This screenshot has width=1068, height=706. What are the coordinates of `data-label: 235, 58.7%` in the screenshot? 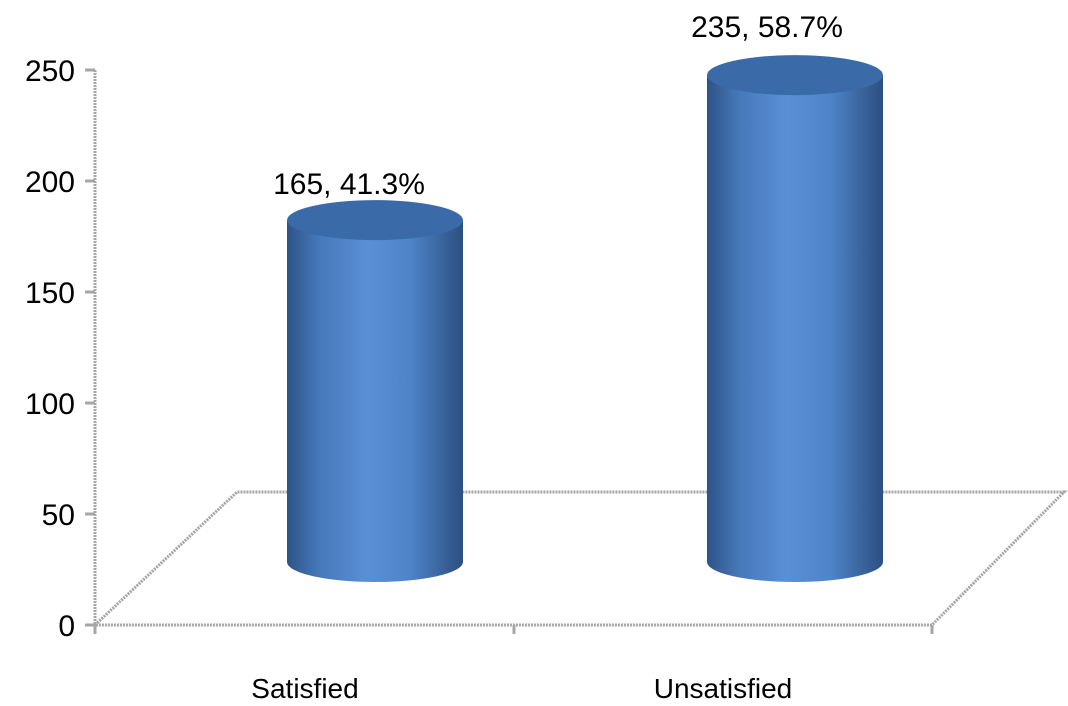 It's located at (767, 27).